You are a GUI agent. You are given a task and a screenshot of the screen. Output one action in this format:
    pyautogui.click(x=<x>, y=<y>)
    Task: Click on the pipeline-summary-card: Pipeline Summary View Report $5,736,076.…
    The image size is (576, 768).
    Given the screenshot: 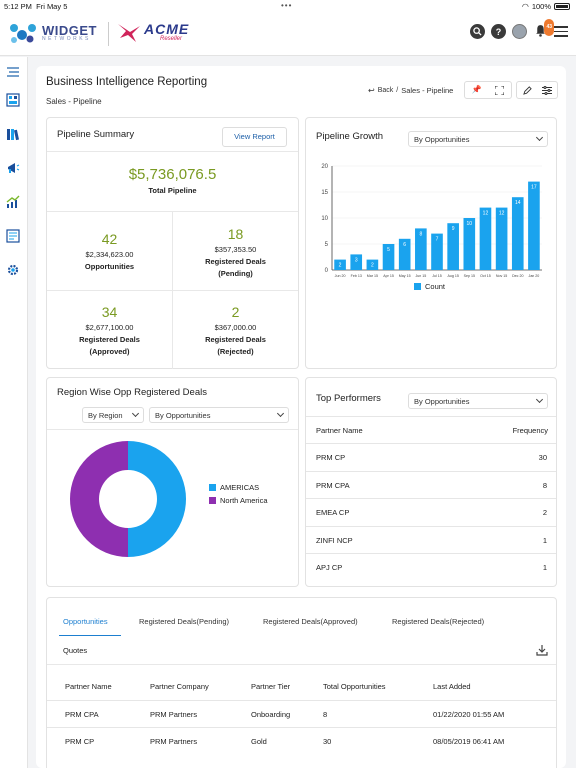 What is the action you would take?
    pyautogui.click(x=172, y=243)
    